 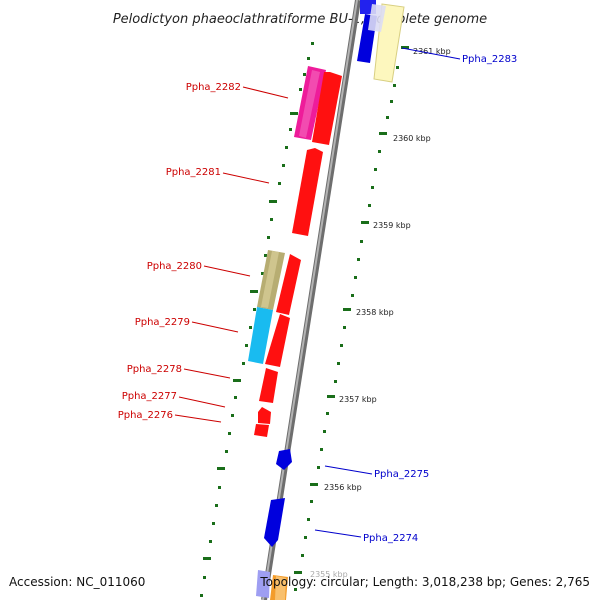 I want to click on gene-ppha-2282-highlight, so click(x=309, y=104).